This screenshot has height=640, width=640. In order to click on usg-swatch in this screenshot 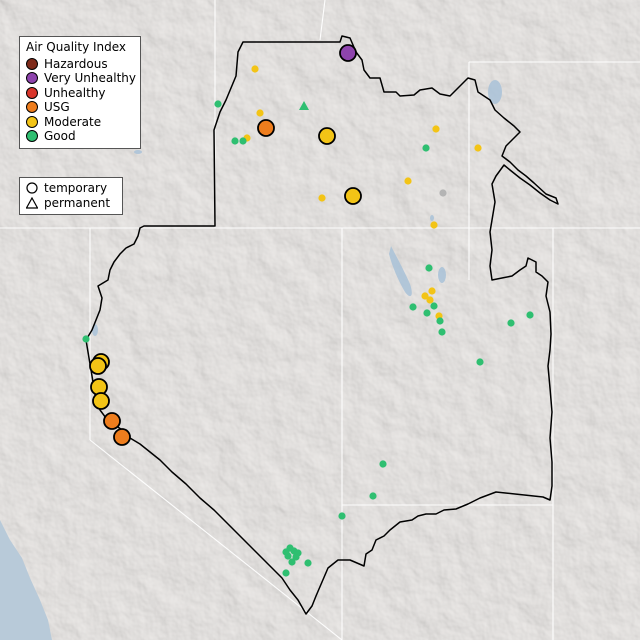, I will do `click(32, 107)`.